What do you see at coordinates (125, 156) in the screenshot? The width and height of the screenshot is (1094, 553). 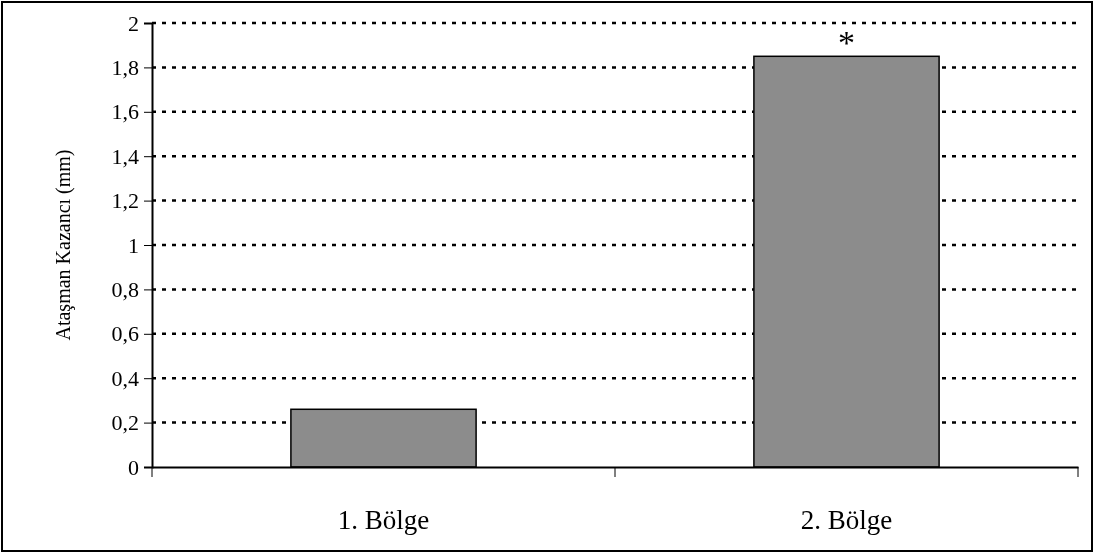 I see `y-tick-label: 1,4` at bounding box center [125, 156].